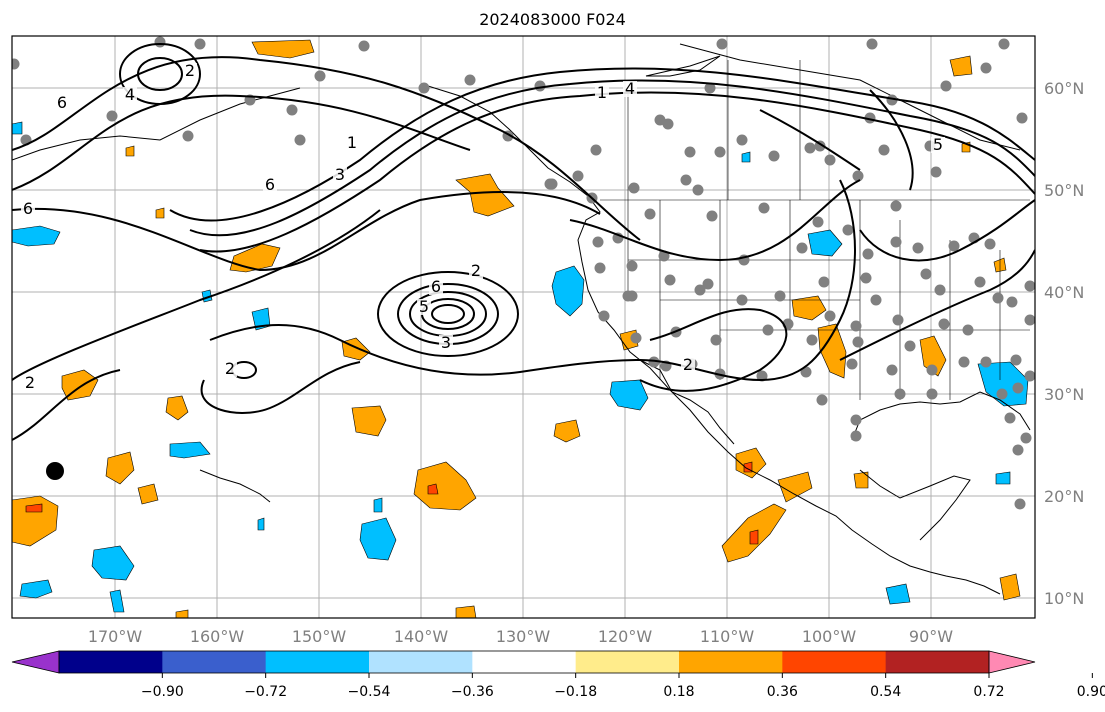  I want to click on lat-tick-label: 10°N, so click(1064, 598).